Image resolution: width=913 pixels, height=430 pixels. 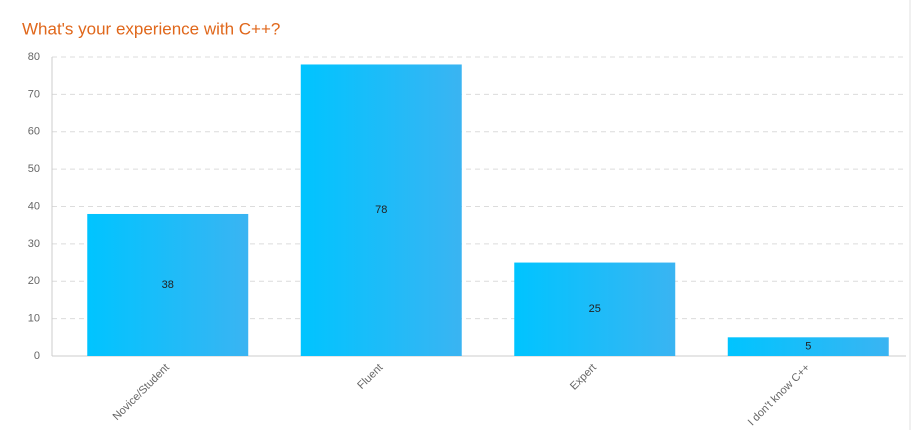 What do you see at coordinates (34, 132) in the screenshot?
I see `y-tick-label: 60` at bounding box center [34, 132].